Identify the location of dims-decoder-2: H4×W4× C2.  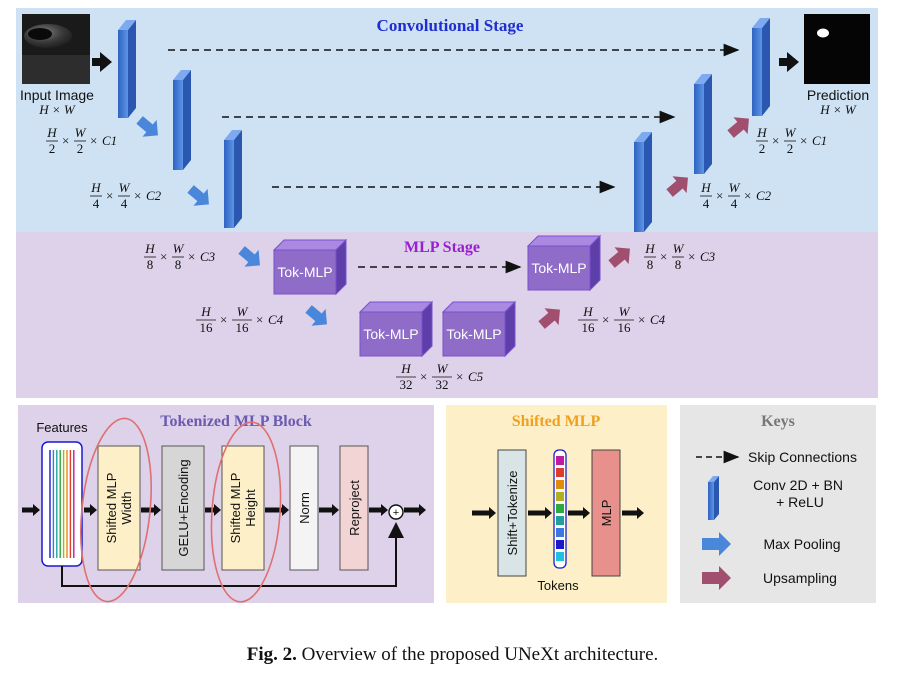
(736, 195).